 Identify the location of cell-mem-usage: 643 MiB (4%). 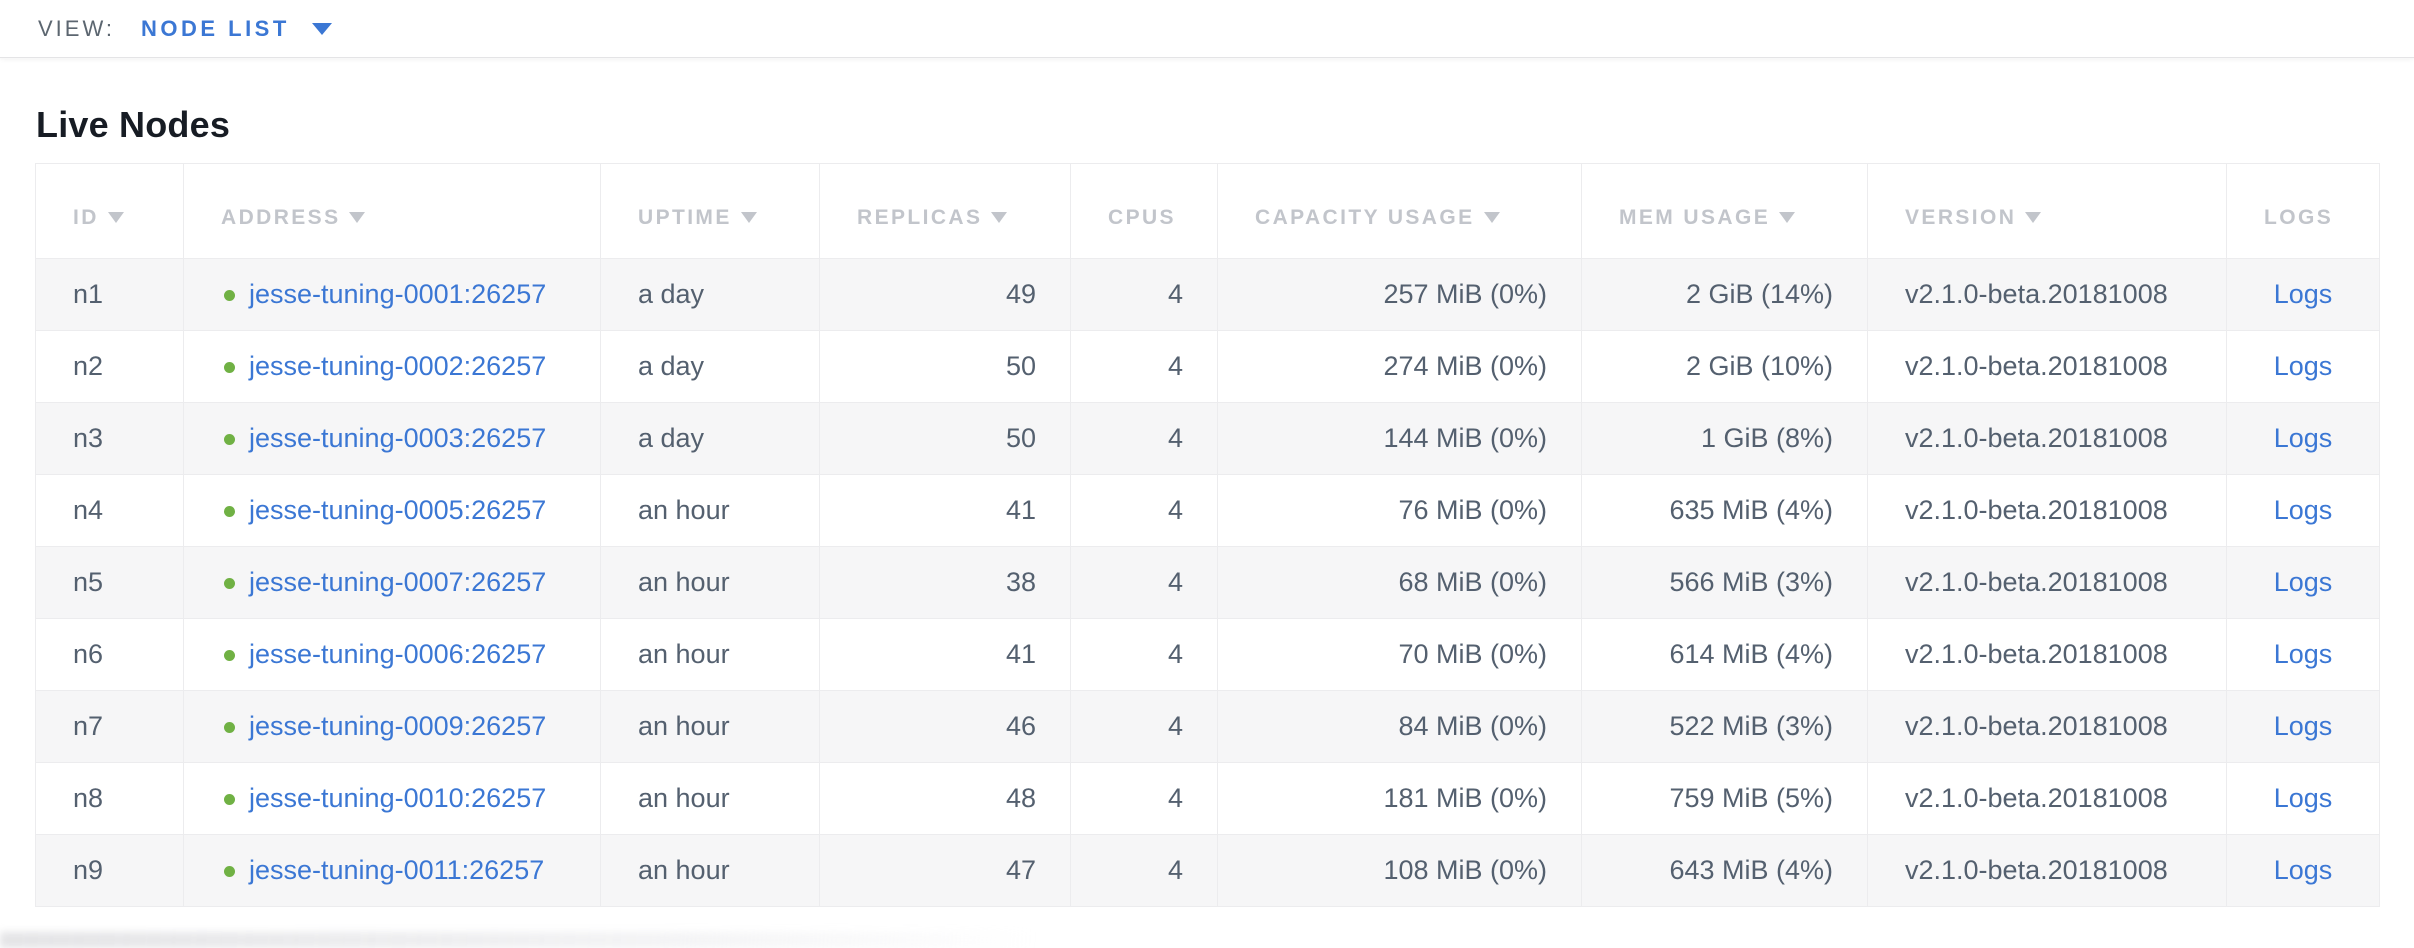
(1724, 870).